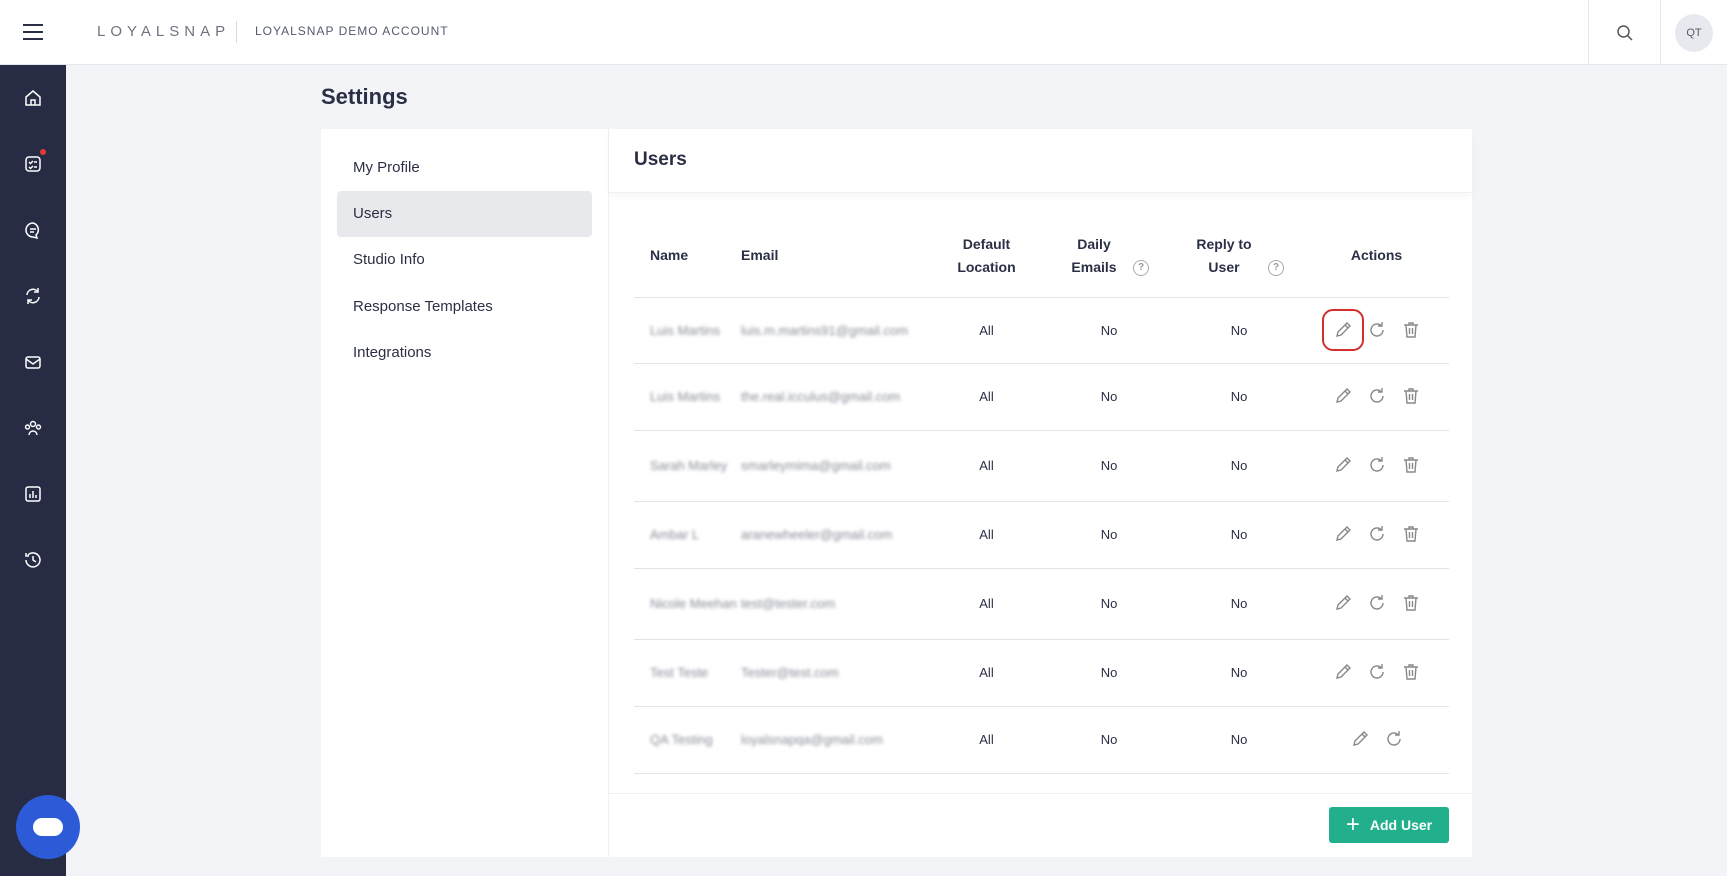 The image size is (1727, 876). I want to click on account-name: LOYALSNAP DEMO ACCOUNT, so click(352, 31).